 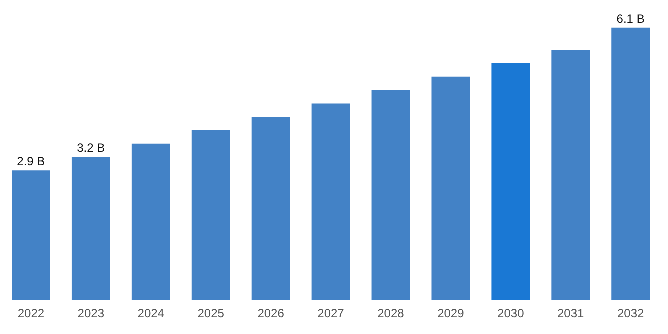 I want to click on x-tick-label: 2027, so click(x=331, y=313).